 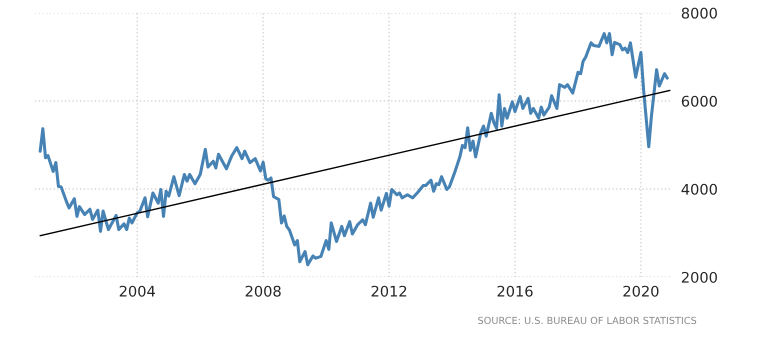 What do you see at coordinates (263, 291) in the screenshot?
I see `x-tick-label: 2008` at bounding box center [263, 291].